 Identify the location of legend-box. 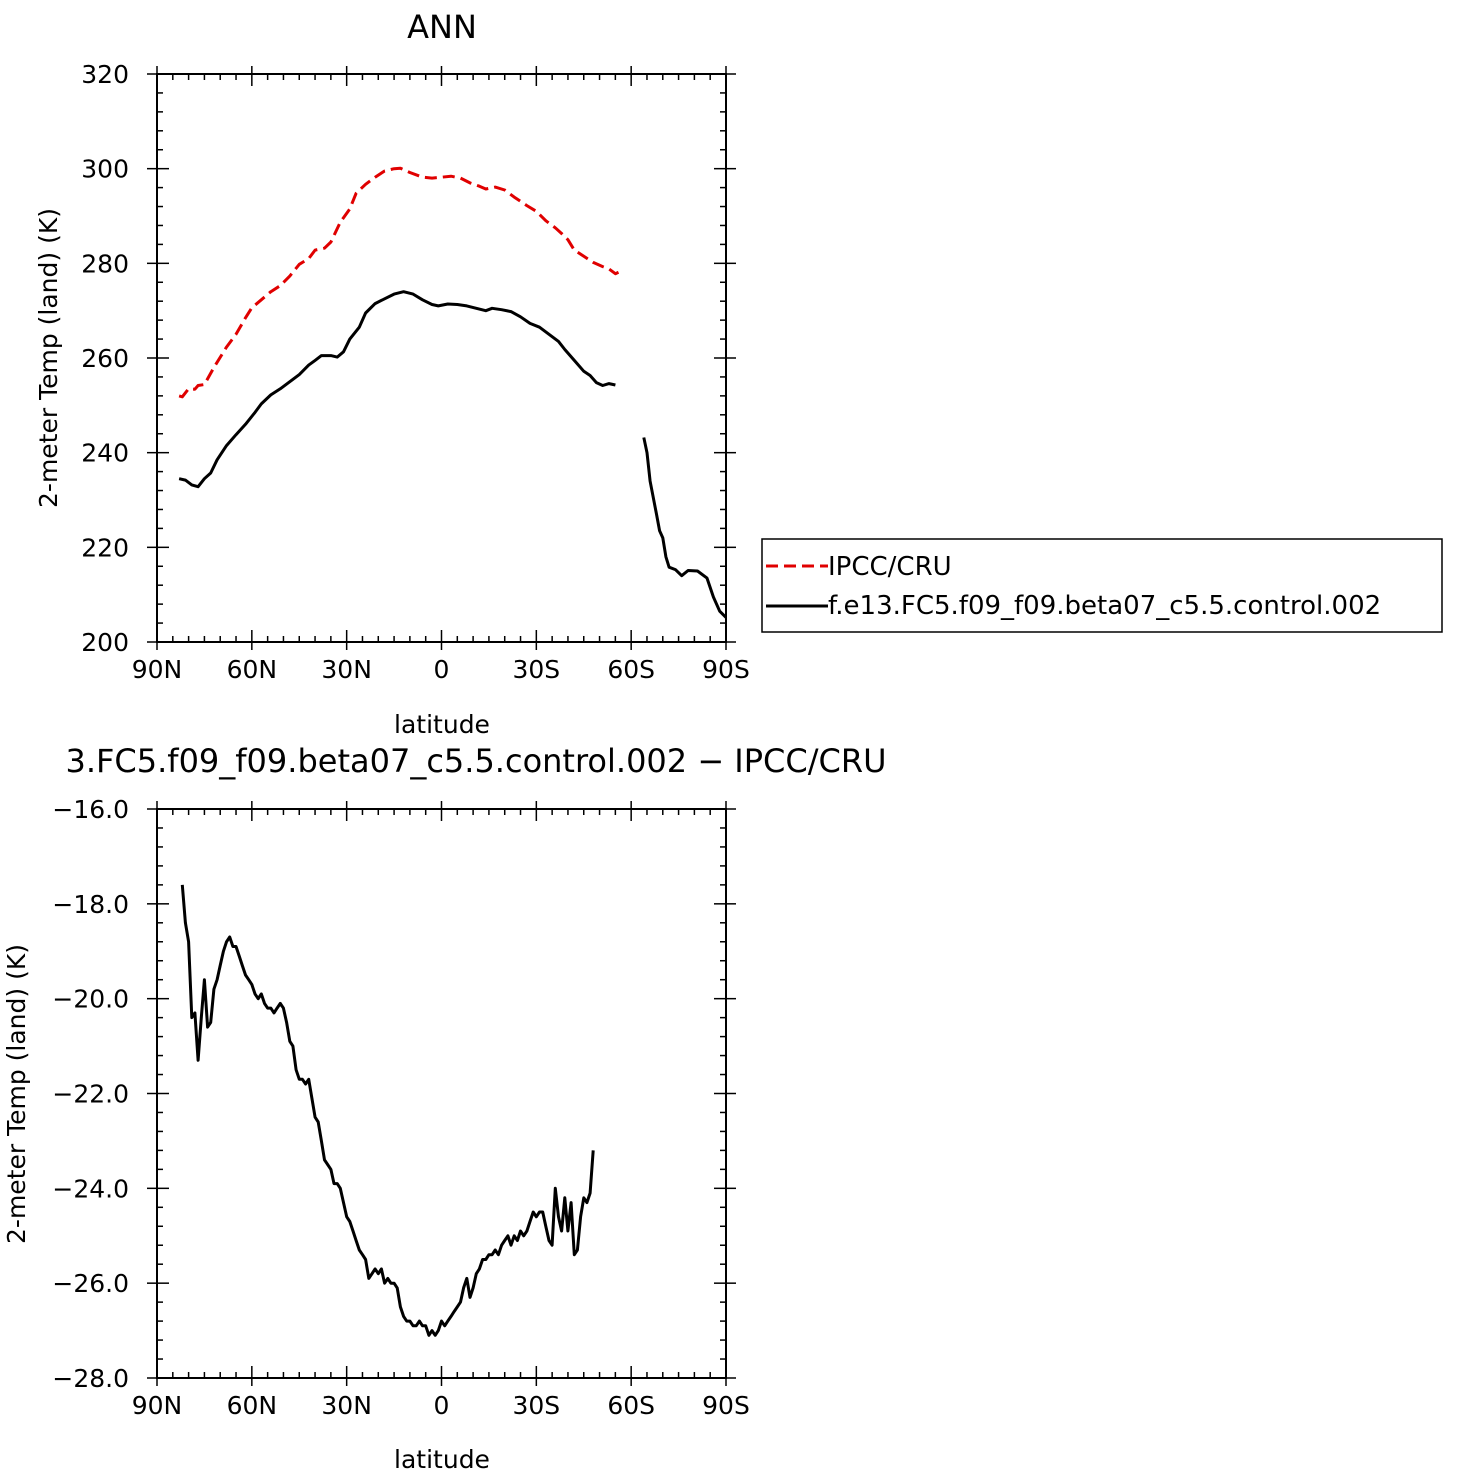
(1102, 585).